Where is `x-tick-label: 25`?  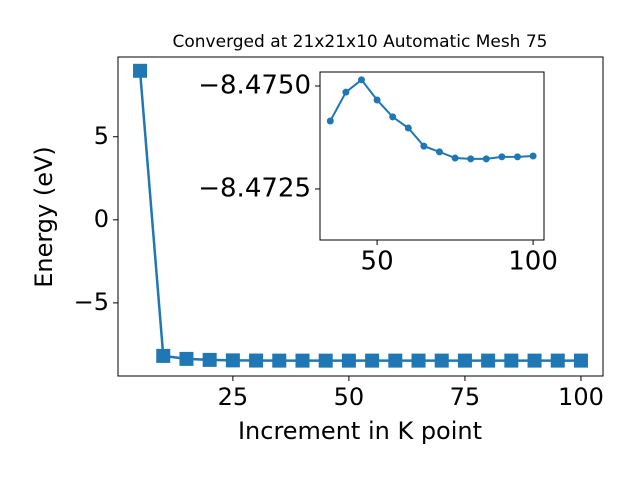 x-tick-label: 25 is located at coordinates (233, 397).